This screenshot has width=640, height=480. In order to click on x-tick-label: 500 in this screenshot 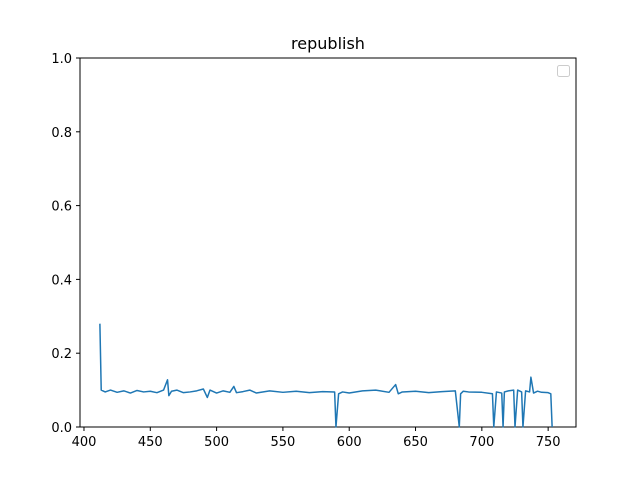, I will do `click(216, 442)`.